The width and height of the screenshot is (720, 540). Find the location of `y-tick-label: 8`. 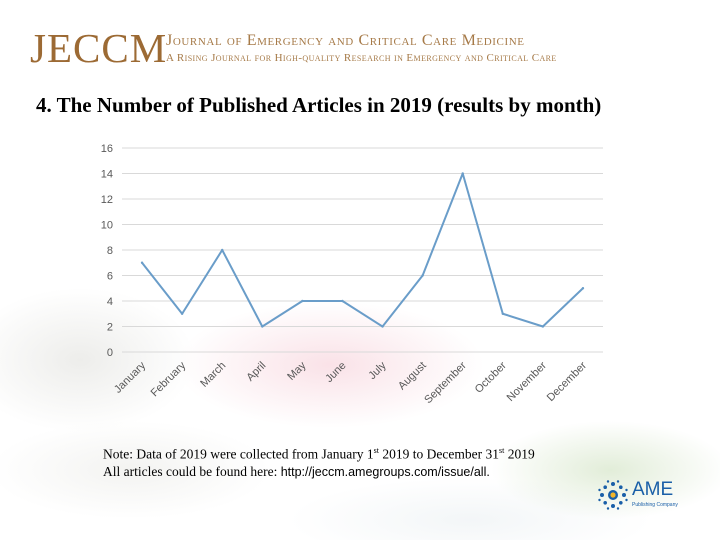

y-tick-label: 8 is located at coordinates (110, 251).